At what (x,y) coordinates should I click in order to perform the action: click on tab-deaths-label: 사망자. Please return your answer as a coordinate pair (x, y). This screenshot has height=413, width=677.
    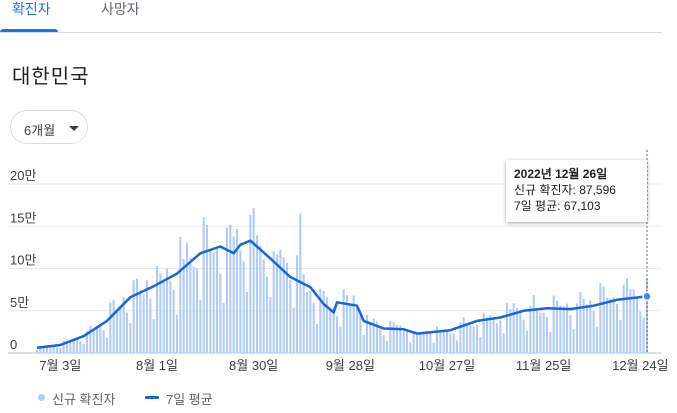
    Looking at the image, I should click on (120, 9).